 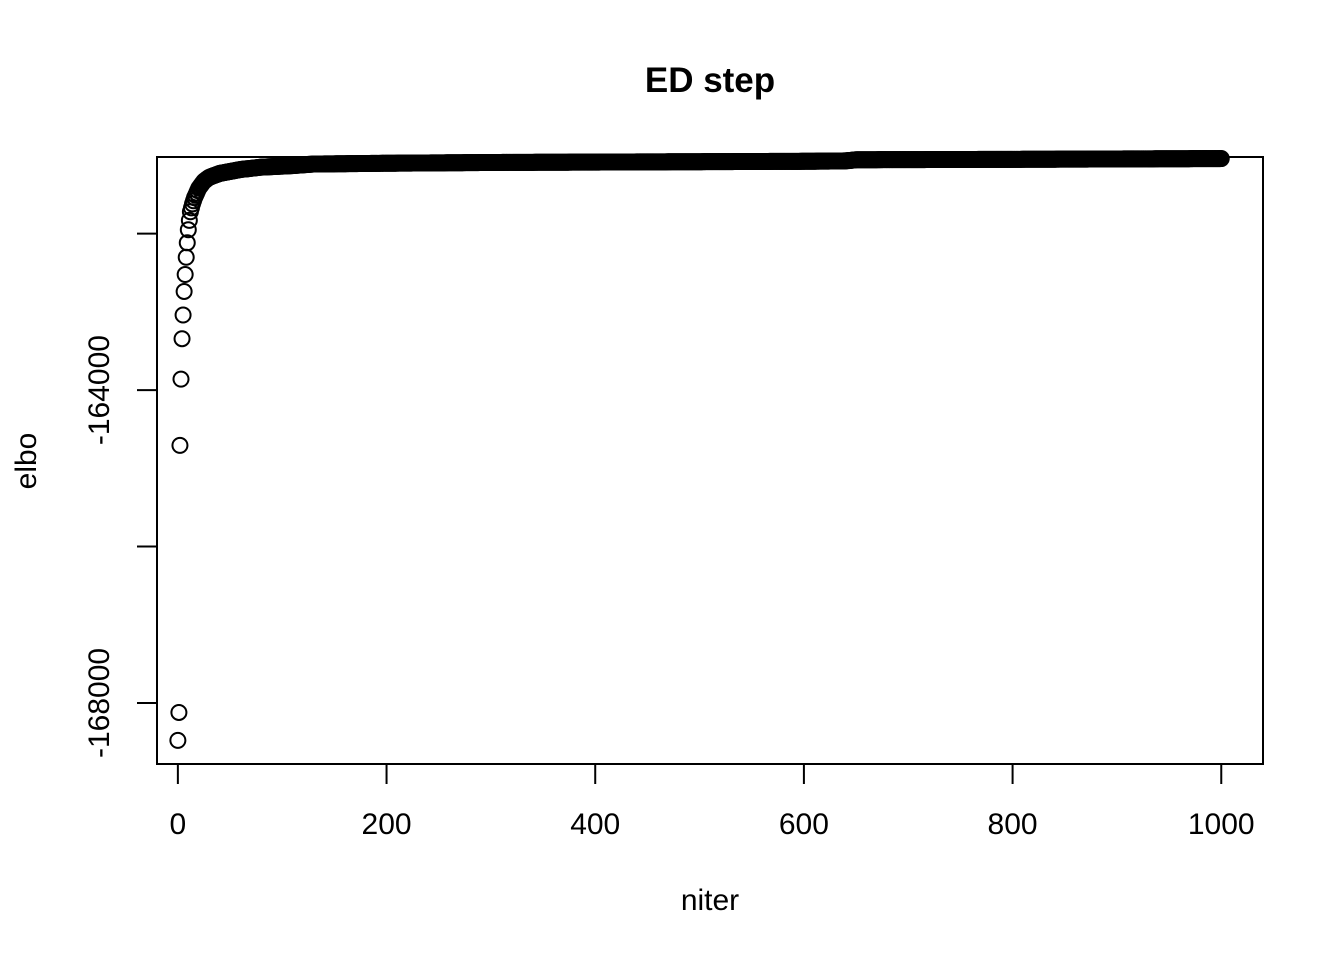 I want to click on x-tick-label: 1000, so click(x=1221, y=824).